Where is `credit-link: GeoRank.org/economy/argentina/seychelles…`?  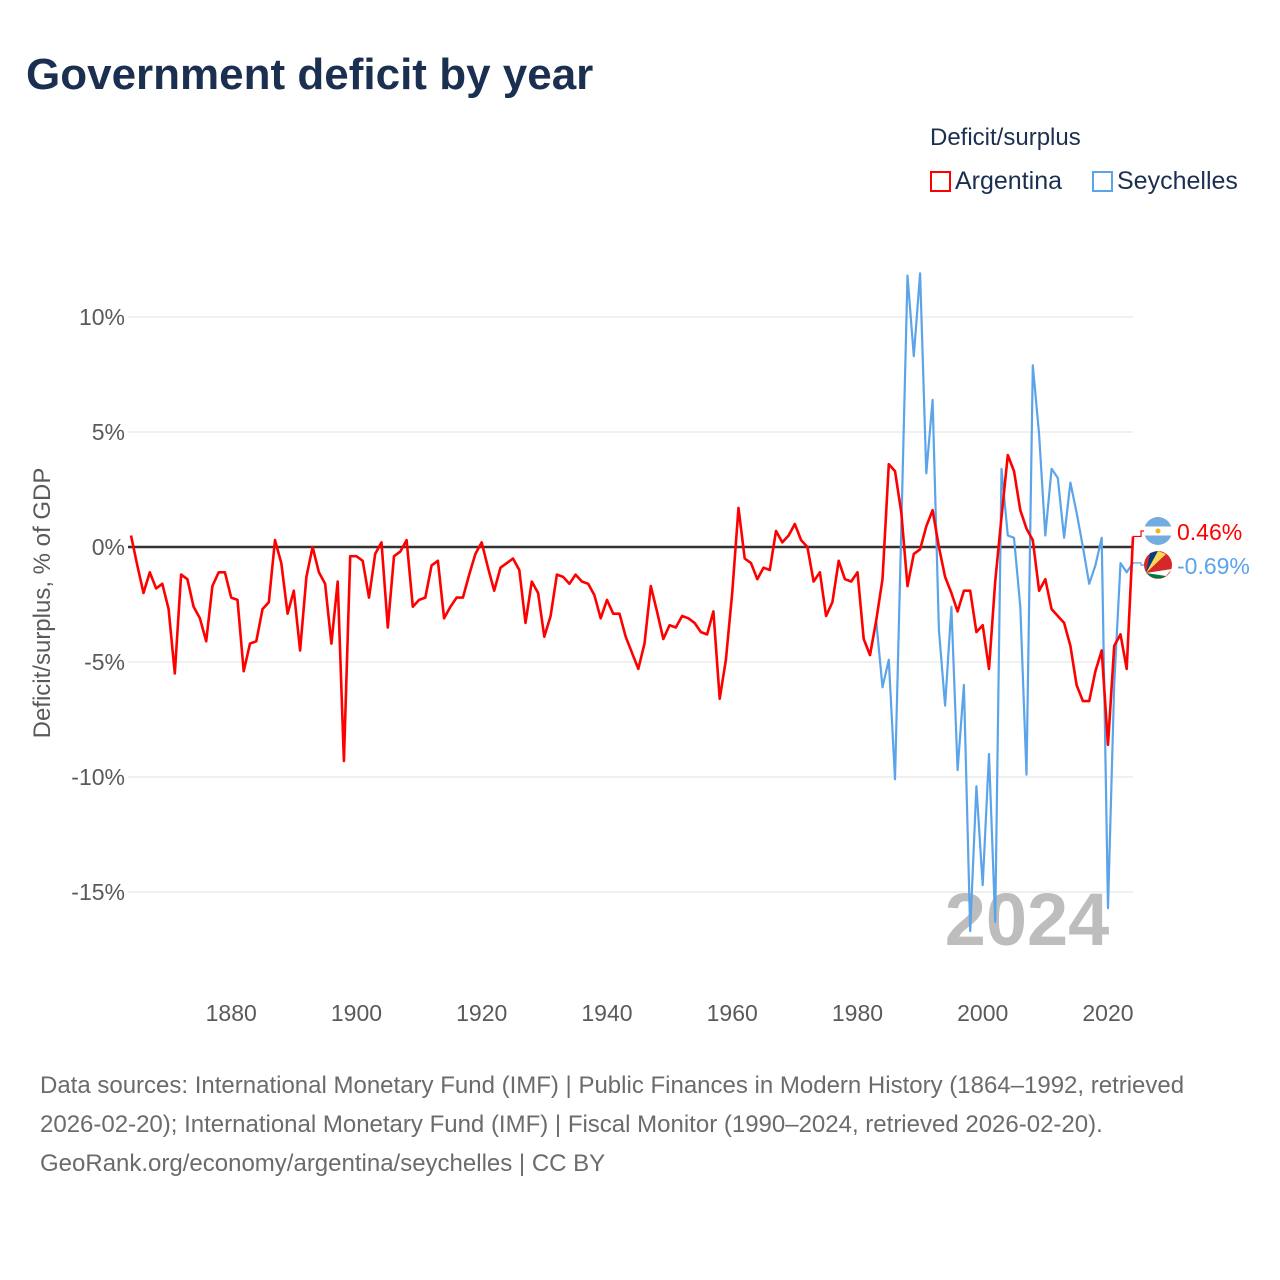
credit-link: GeoRank.org/economy/argentina/seychelles… is located at coordinates (323, 1163).